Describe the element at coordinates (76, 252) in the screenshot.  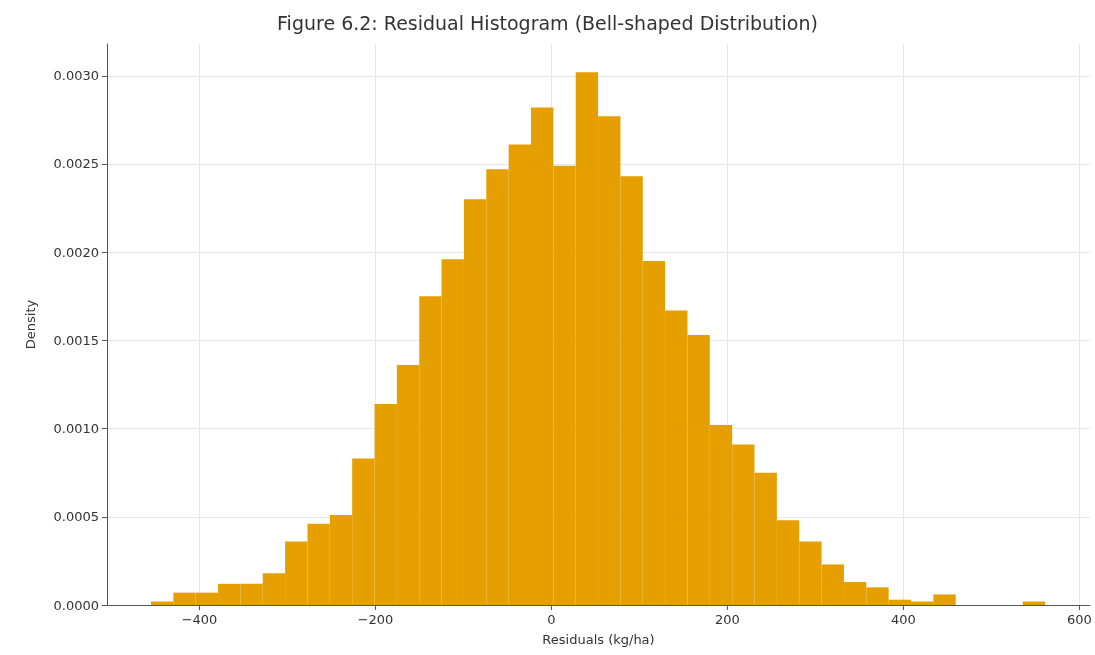
I see `y-tick-label: 0.0020` at that location.